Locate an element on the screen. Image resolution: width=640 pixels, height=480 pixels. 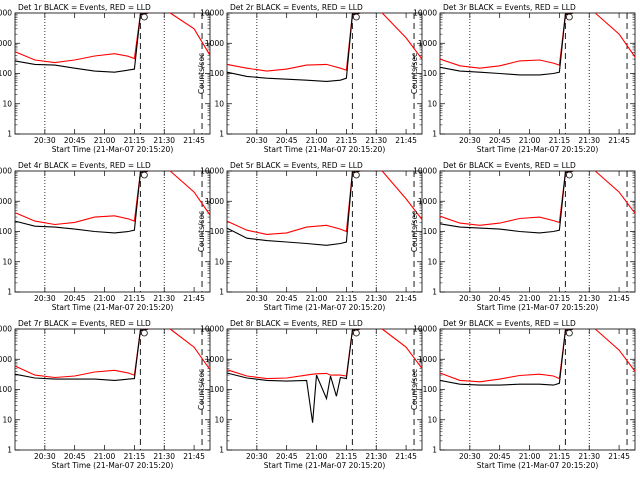
chart-title: Det 5r BLACK = Events, RED = LLD is located at coordinates (296, 165).